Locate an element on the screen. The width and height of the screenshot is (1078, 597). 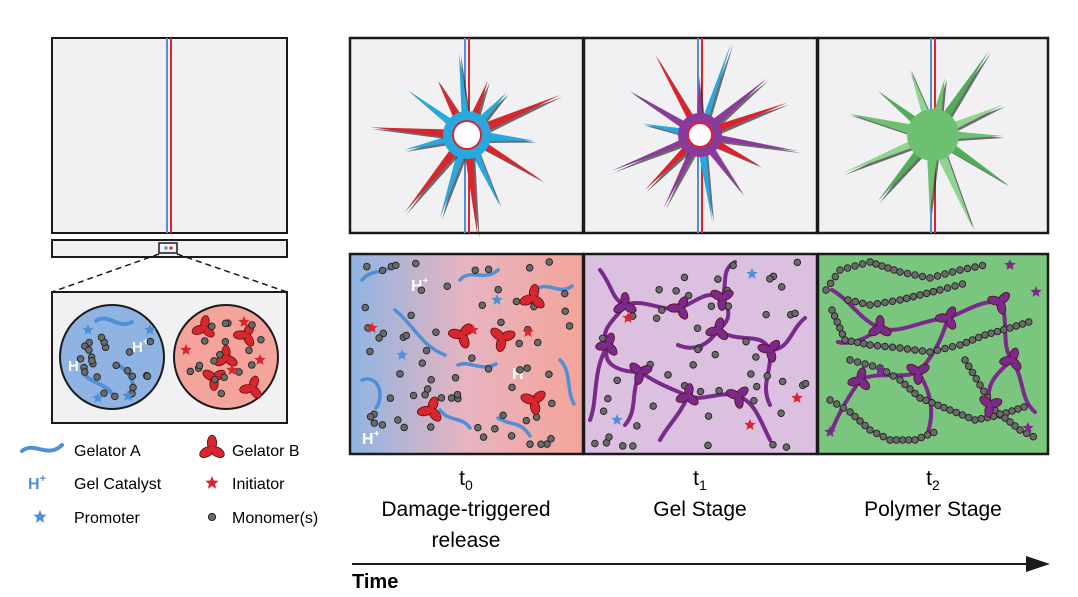
legend-gel-catalyst: H+ Gel Catalyst is located at coordinates (95, 483).